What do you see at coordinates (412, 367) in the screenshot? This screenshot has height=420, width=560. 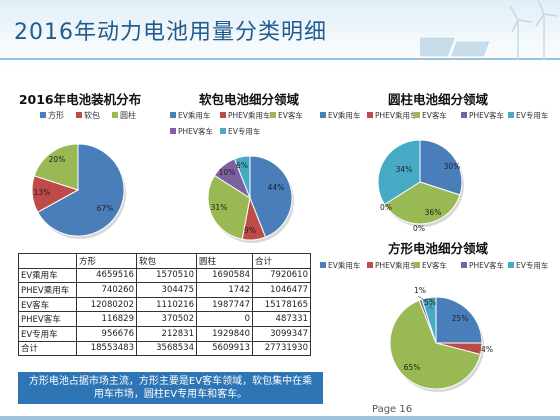 I see `data-label: 65%` at bounding box center [412, 367].